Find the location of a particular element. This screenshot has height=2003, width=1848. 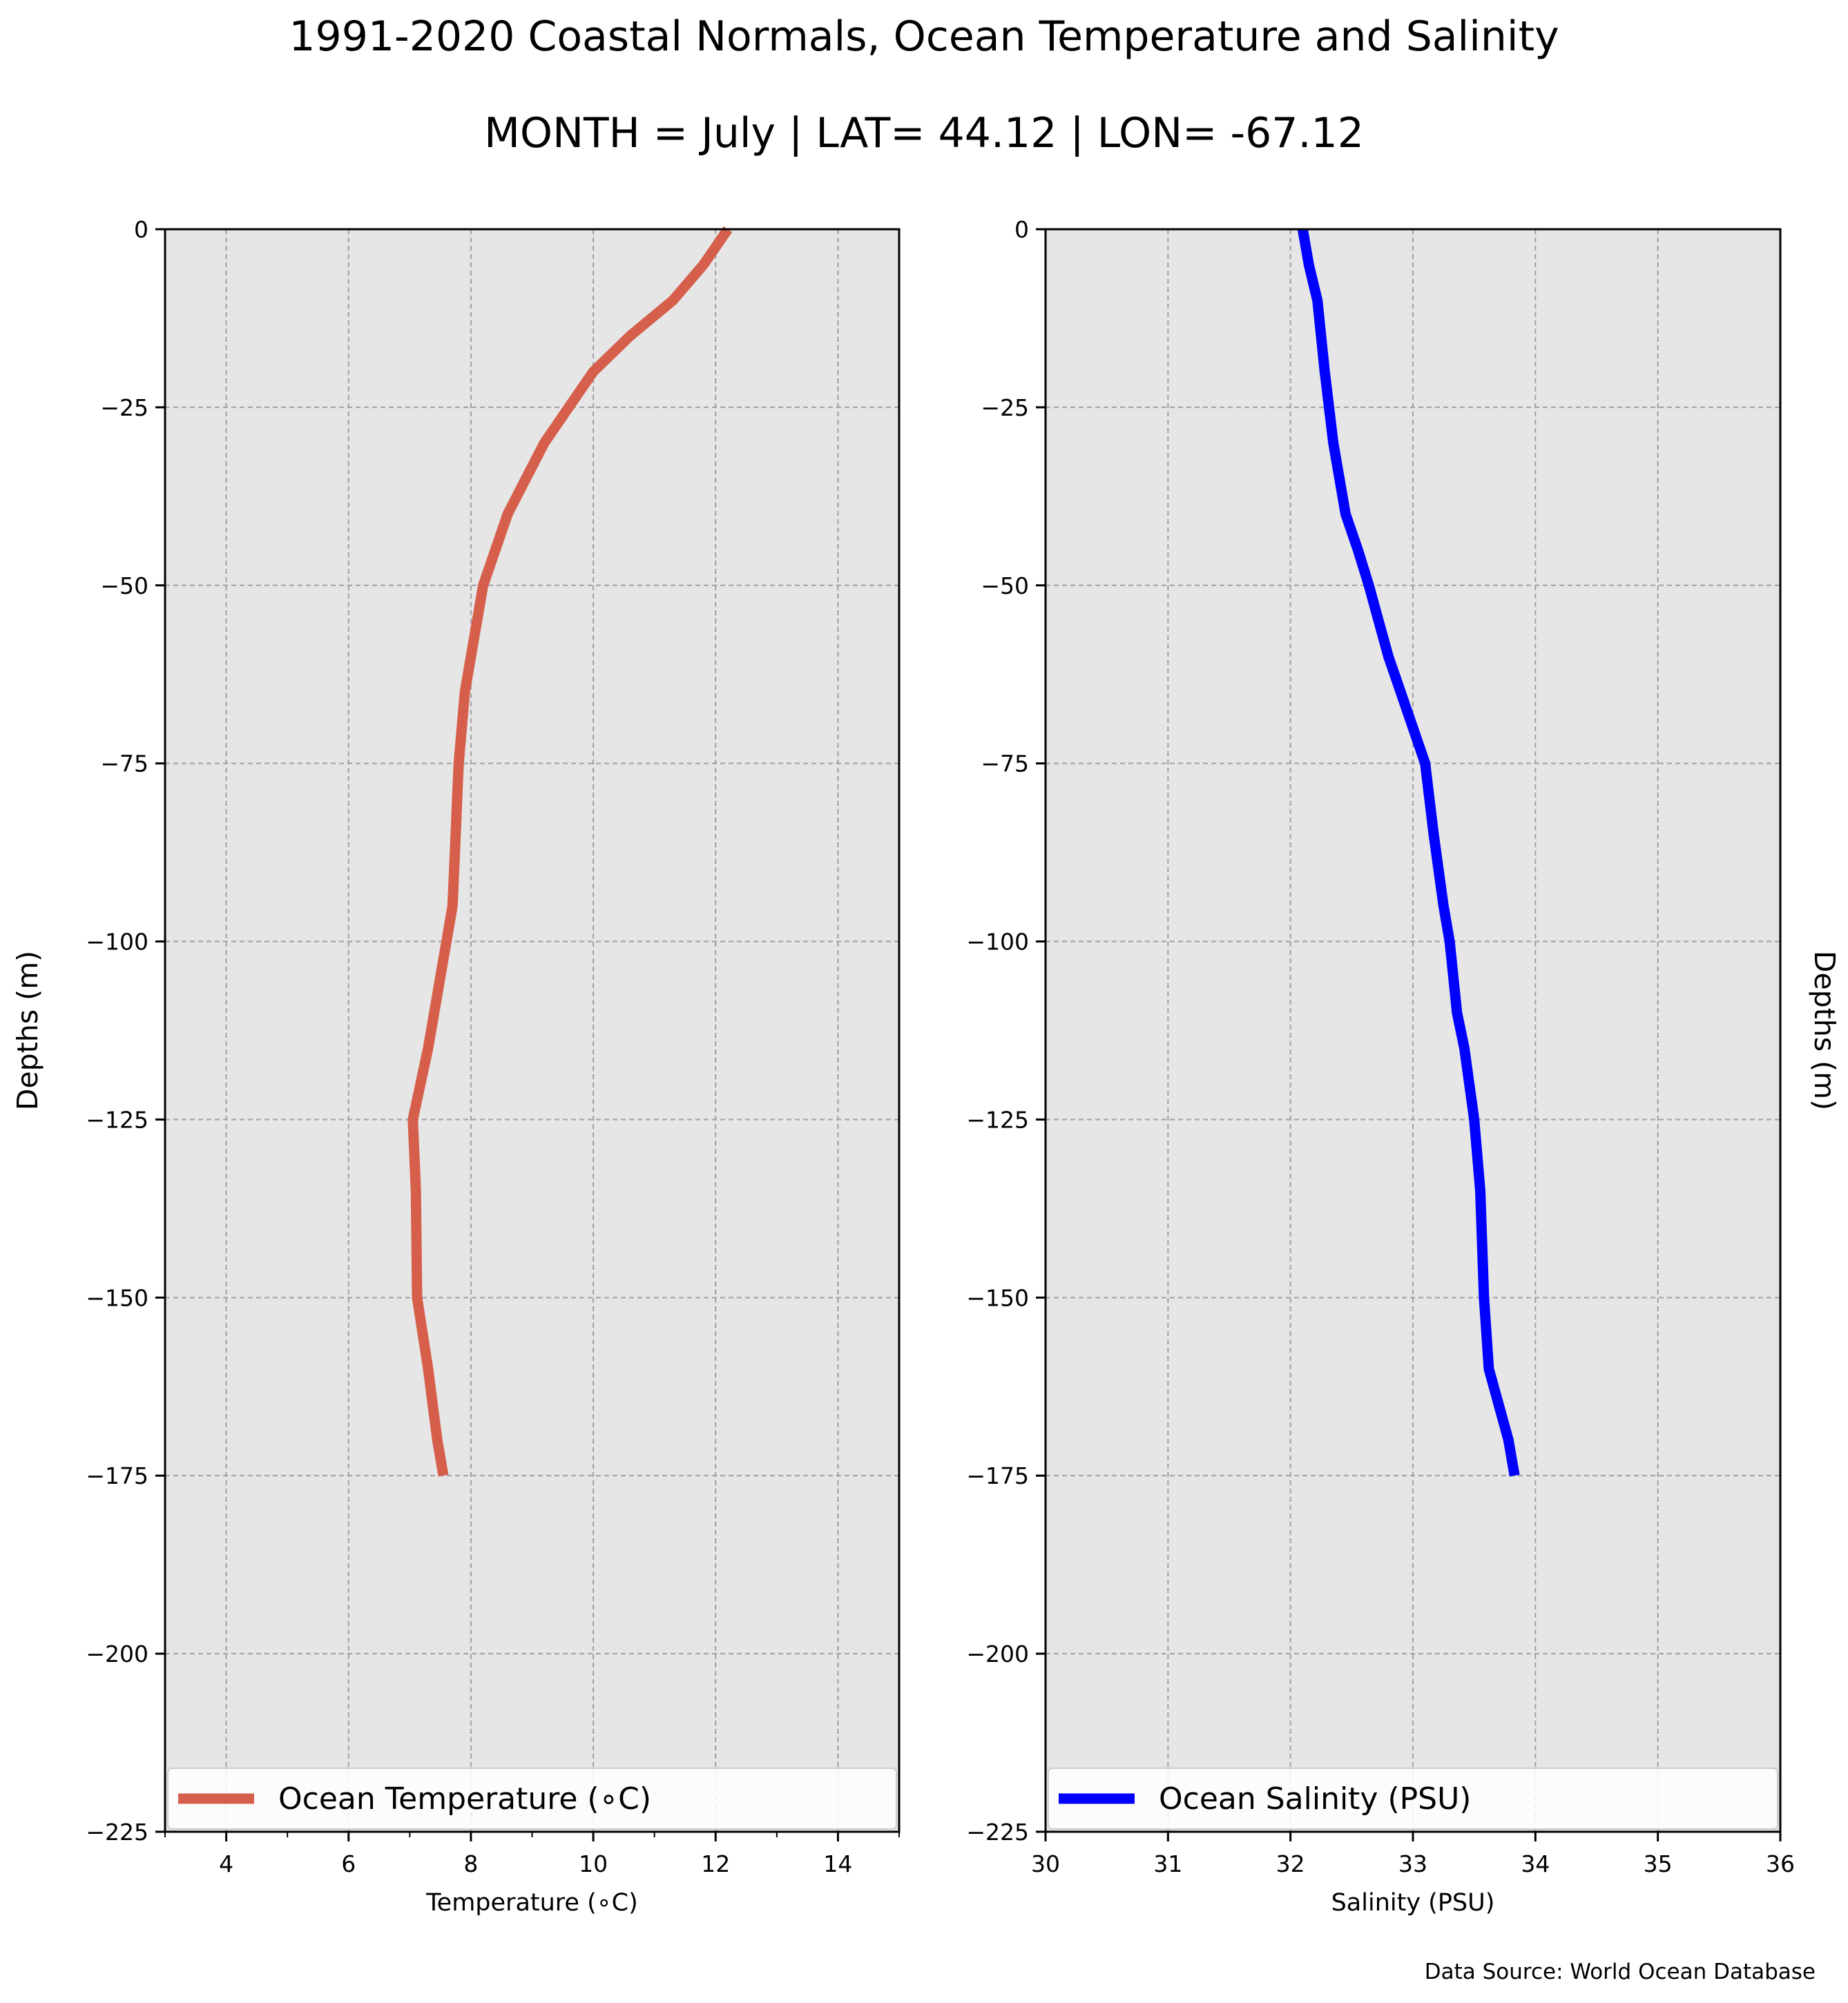

x-tick-label: 31 is located at coordinates (1167, 1863).